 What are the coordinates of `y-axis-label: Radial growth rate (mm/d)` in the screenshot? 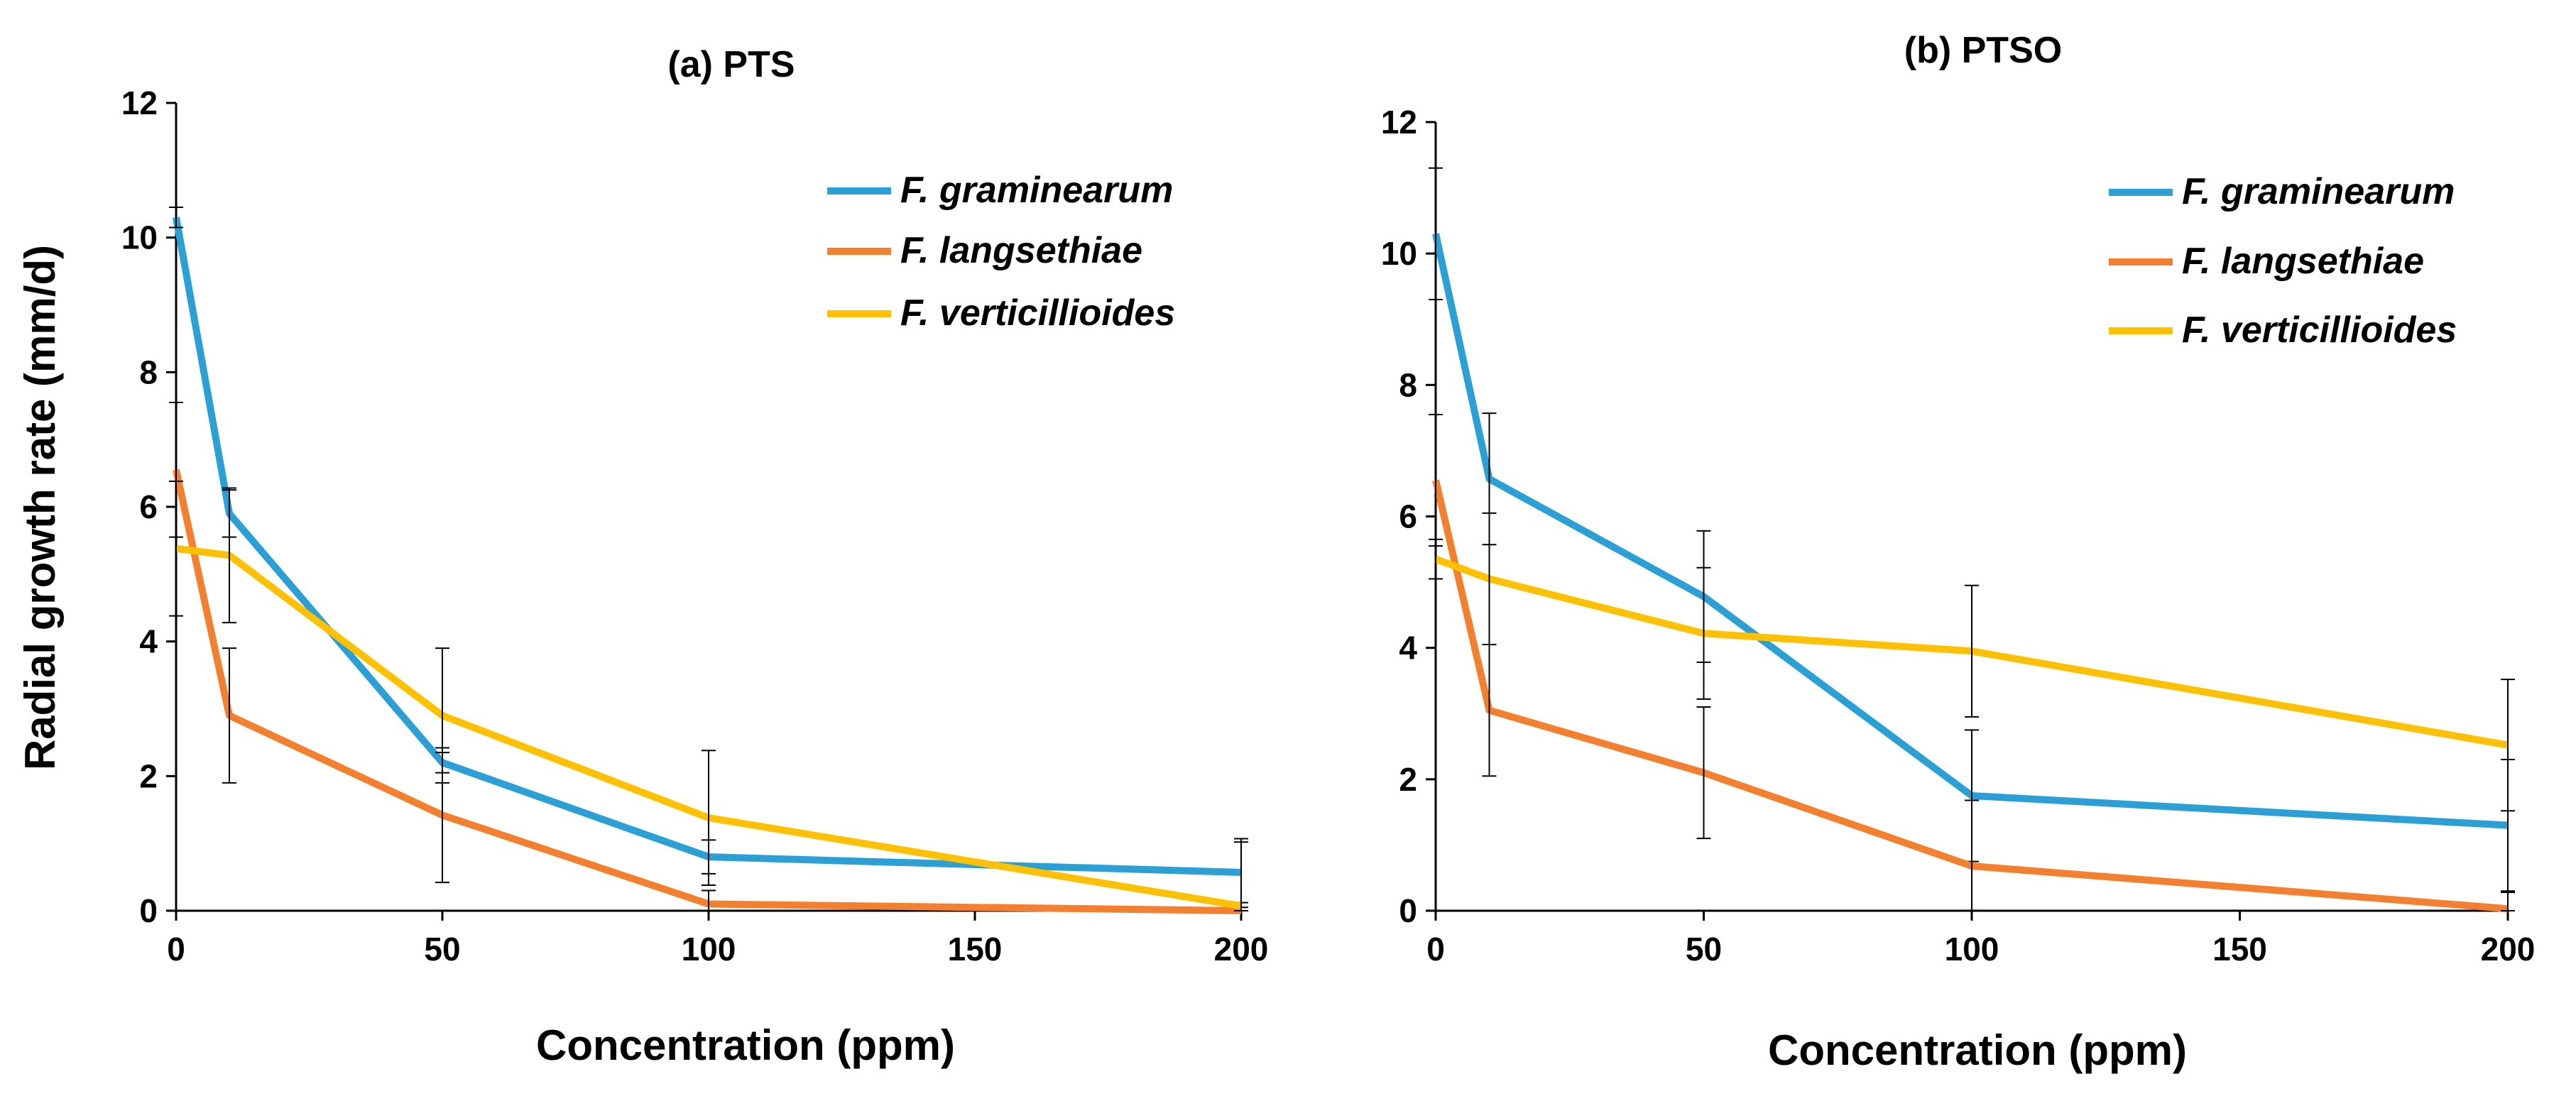 It's located at (40, 507).